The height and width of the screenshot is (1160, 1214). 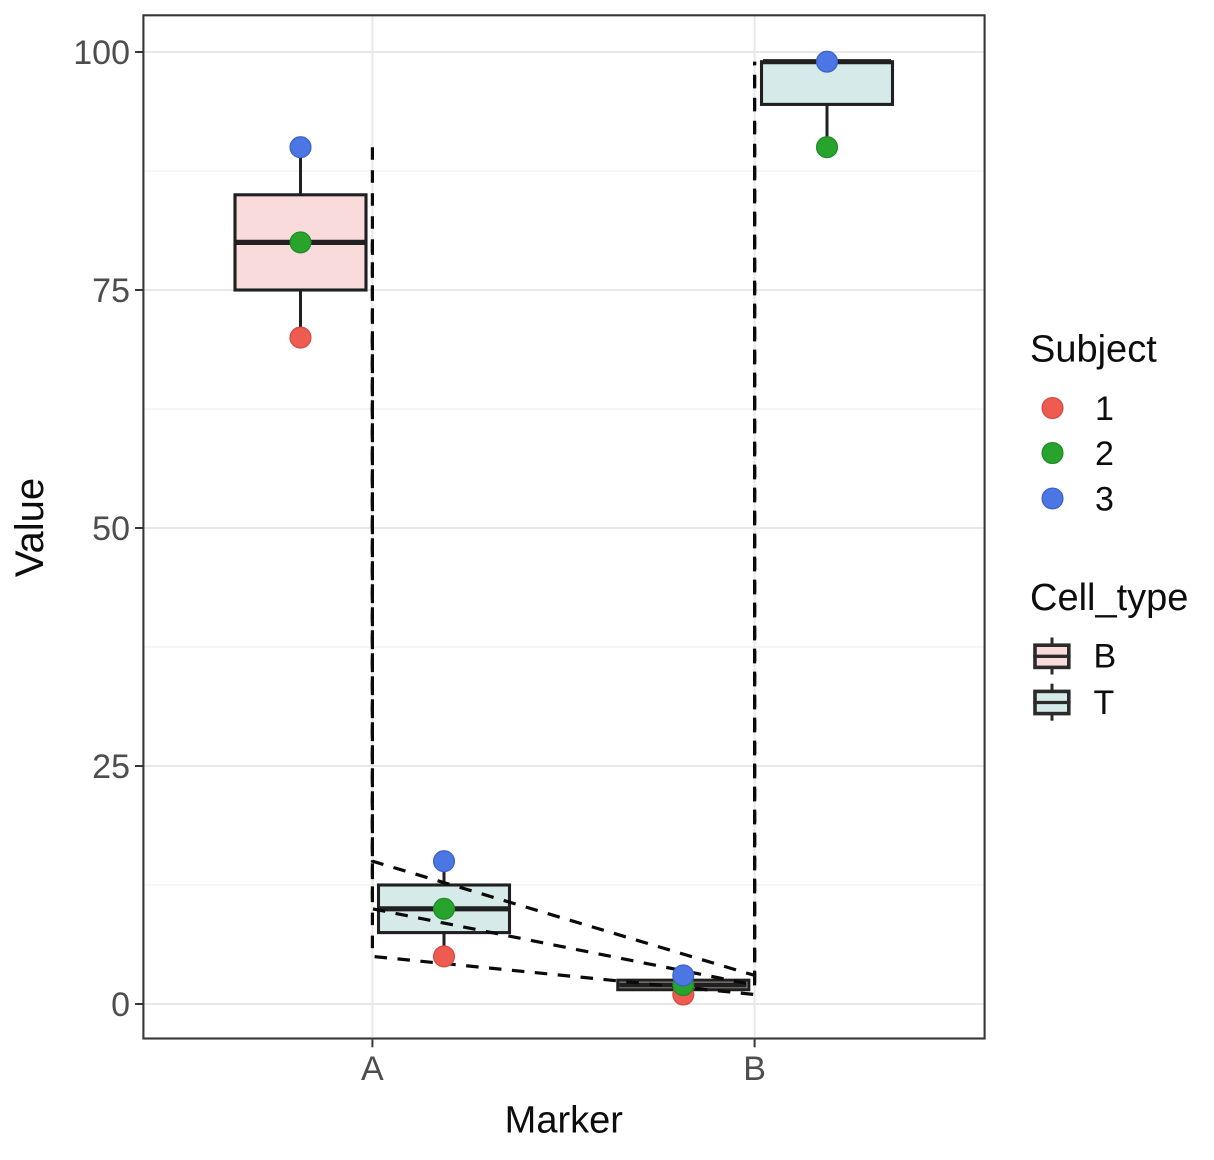 I want to click on svg-text: Value, so click(x=30, y=527).